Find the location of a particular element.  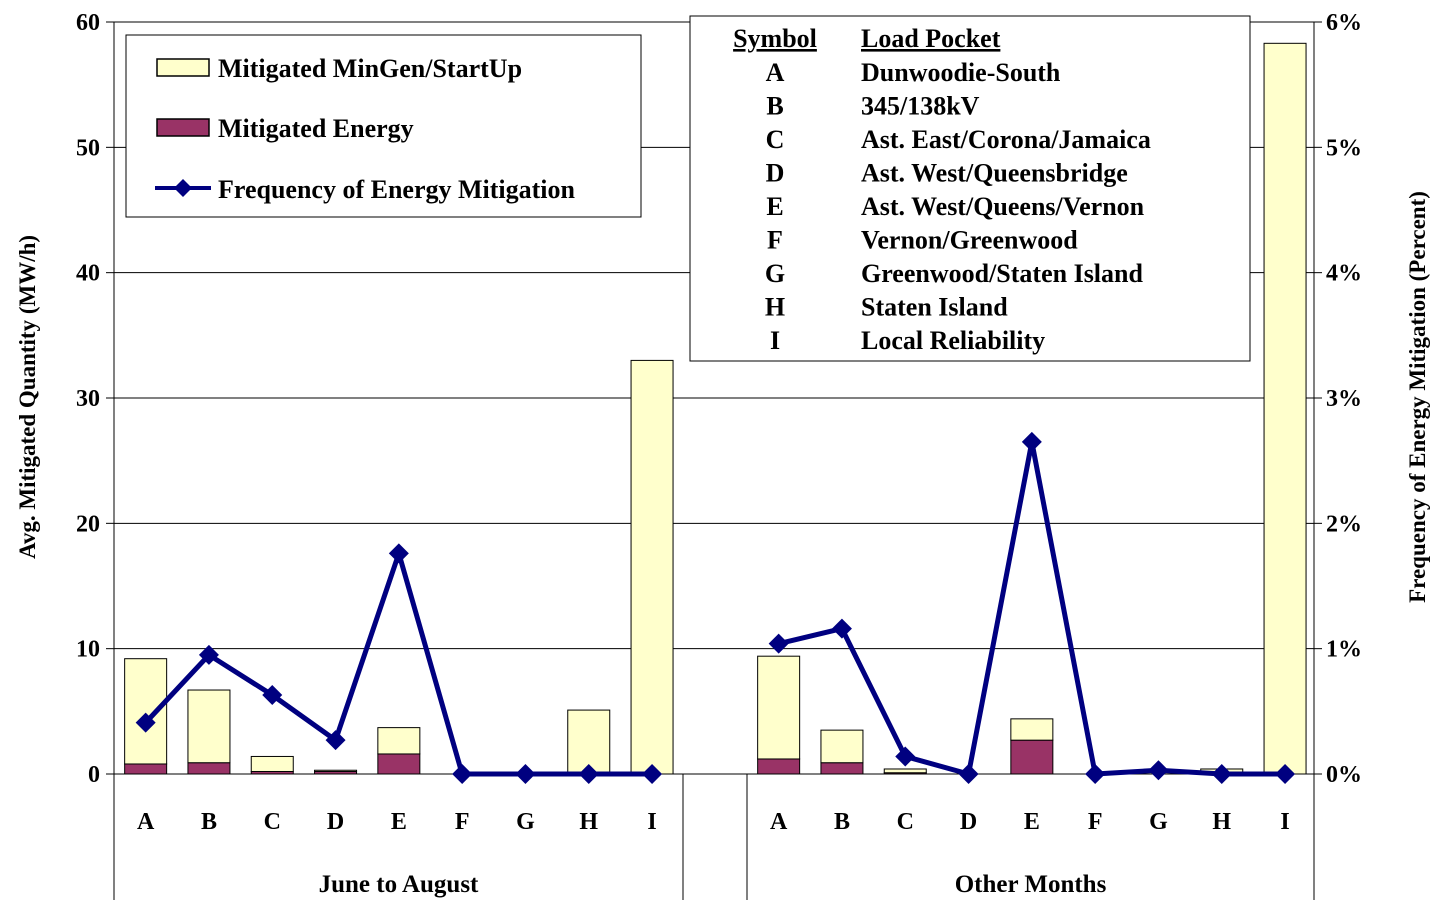

group-label: Other Months is located at coordinates (1031, 884).